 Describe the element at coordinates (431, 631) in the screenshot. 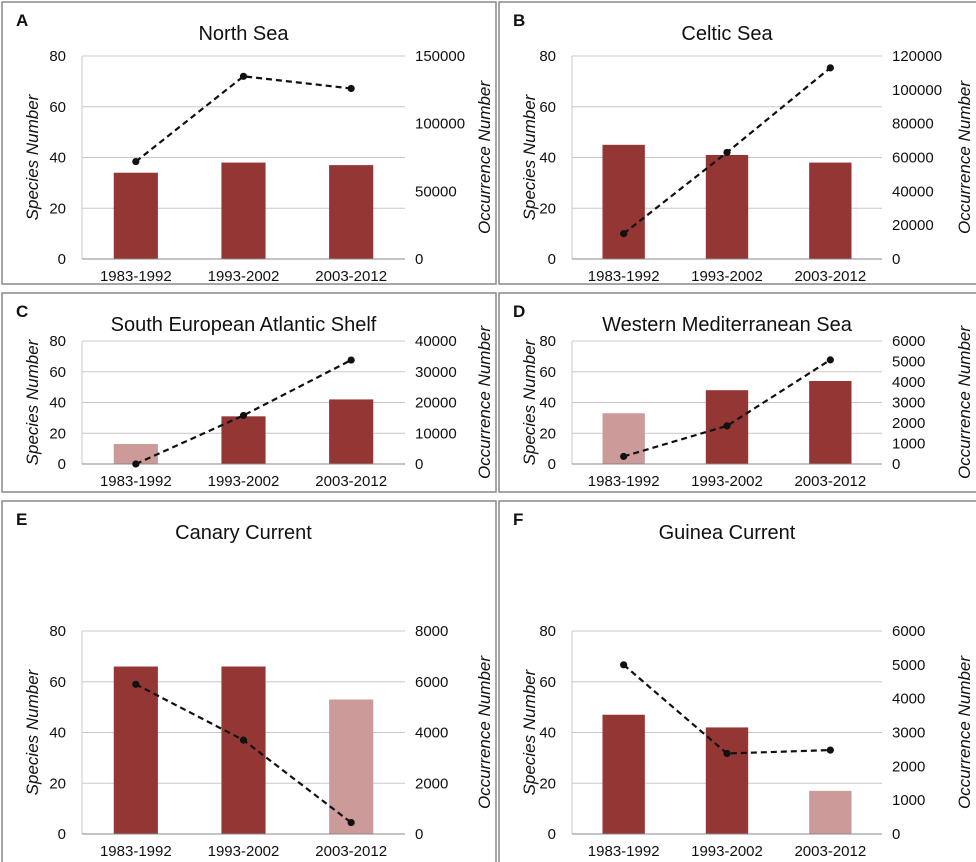

I see `y2-tick-label: 8000` at that location.